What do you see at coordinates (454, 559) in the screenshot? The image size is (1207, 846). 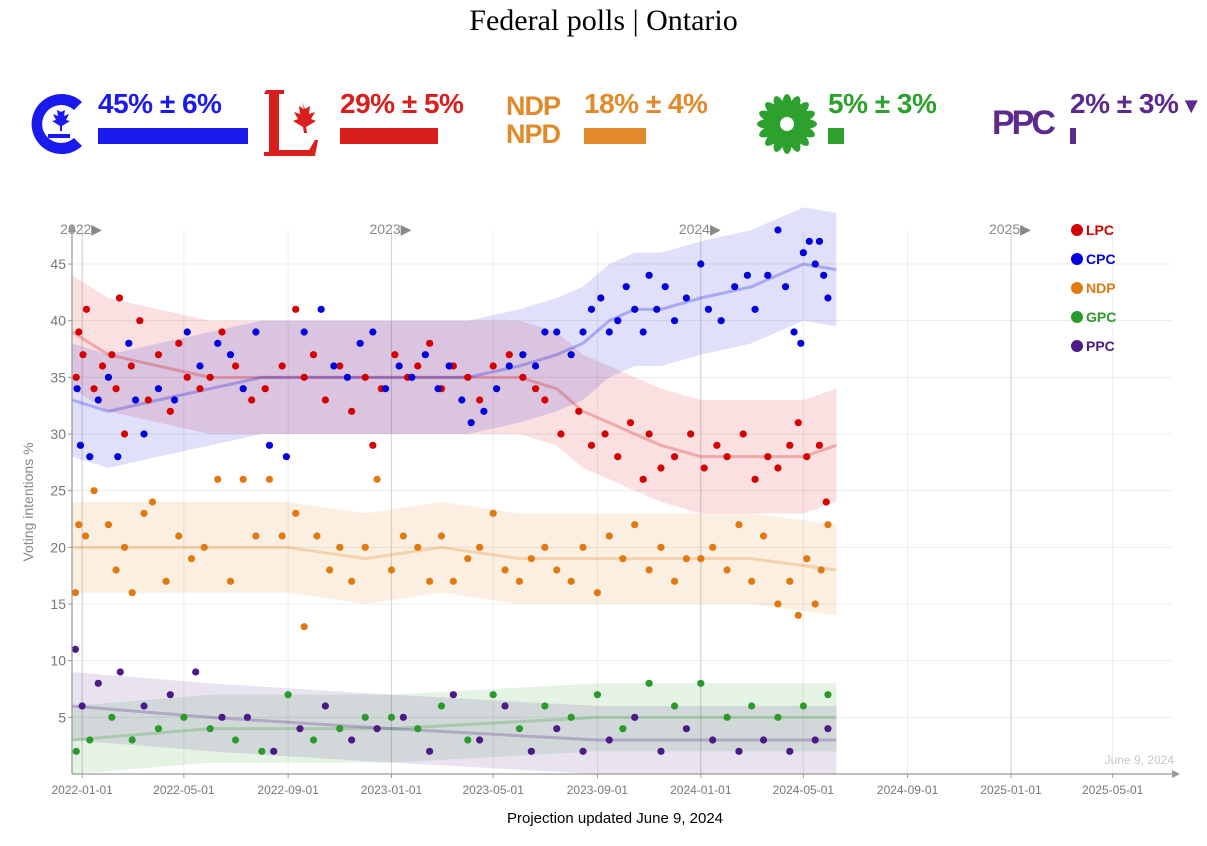 I see `band-ndp` at bounding box center [454, 559].